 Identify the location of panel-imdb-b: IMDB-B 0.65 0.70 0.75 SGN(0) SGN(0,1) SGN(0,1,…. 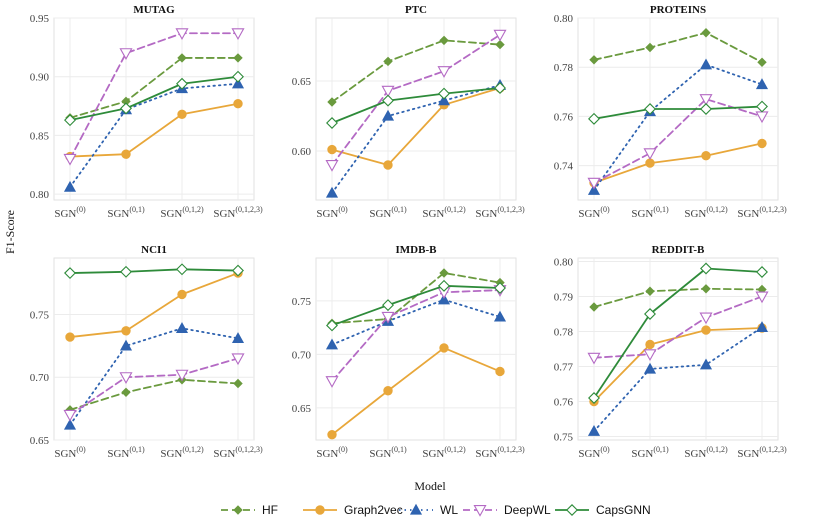
(408, 352).